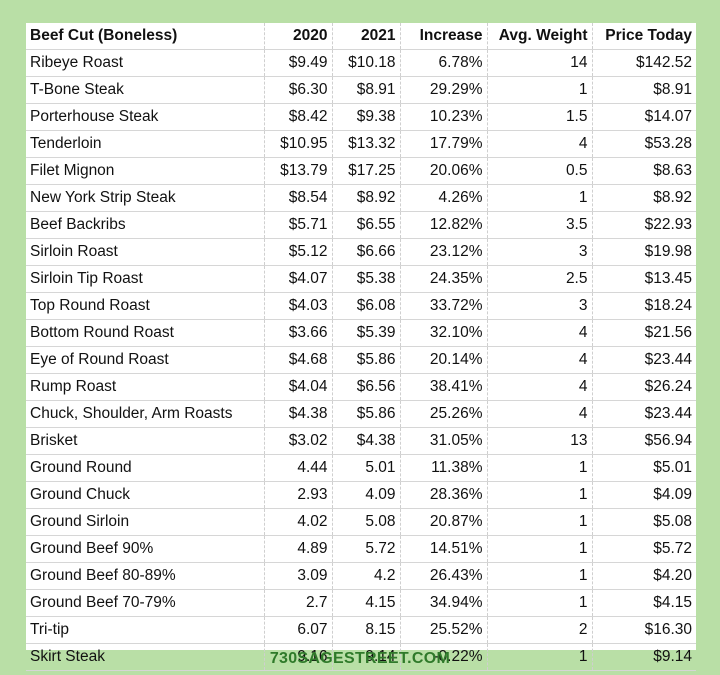 This screenshot has height=675, width=720. I want to click on table-row: Rump Roast $4.04 $6.56 38.41% 4 $26.24, so click(361, 387).